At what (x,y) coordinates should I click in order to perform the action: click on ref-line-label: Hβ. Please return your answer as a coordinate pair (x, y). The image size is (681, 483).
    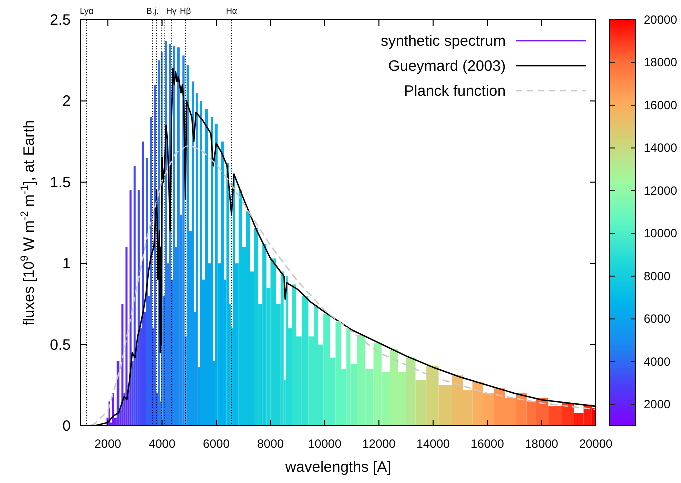
    Looking at the image, I should click on (186, 11).